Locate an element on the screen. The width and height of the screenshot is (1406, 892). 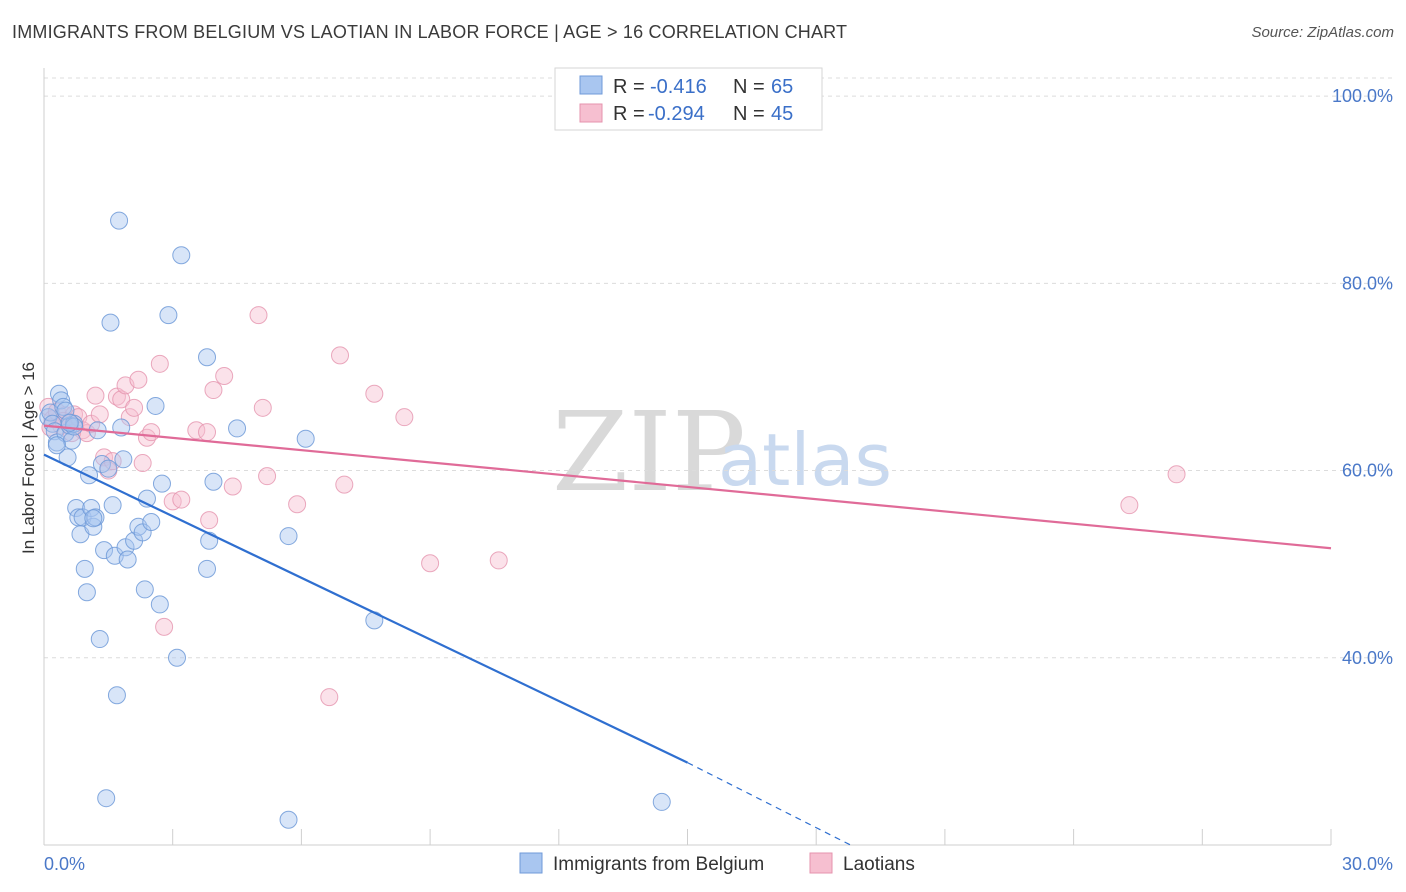
x-axis-ticks is located at coordinates (687, 837).